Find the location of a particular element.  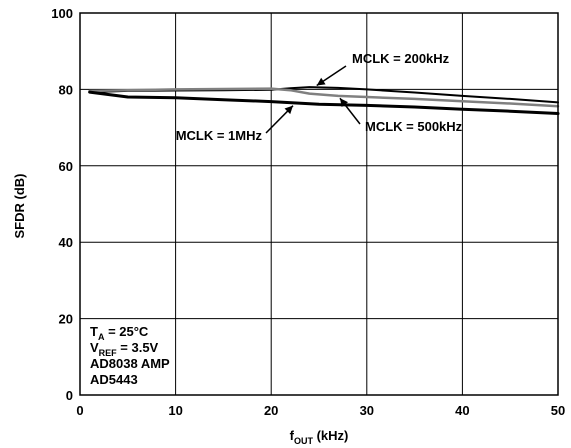

y-tick-label: 20 is located at coordinates (66, 319).